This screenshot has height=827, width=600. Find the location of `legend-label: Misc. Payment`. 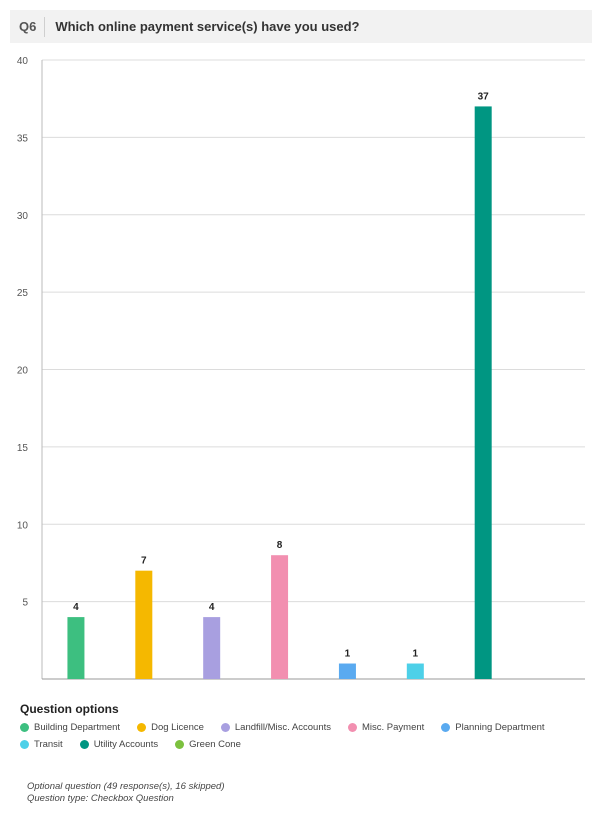

legend-label: Misc. Payment is located at coordinates (393, 727).